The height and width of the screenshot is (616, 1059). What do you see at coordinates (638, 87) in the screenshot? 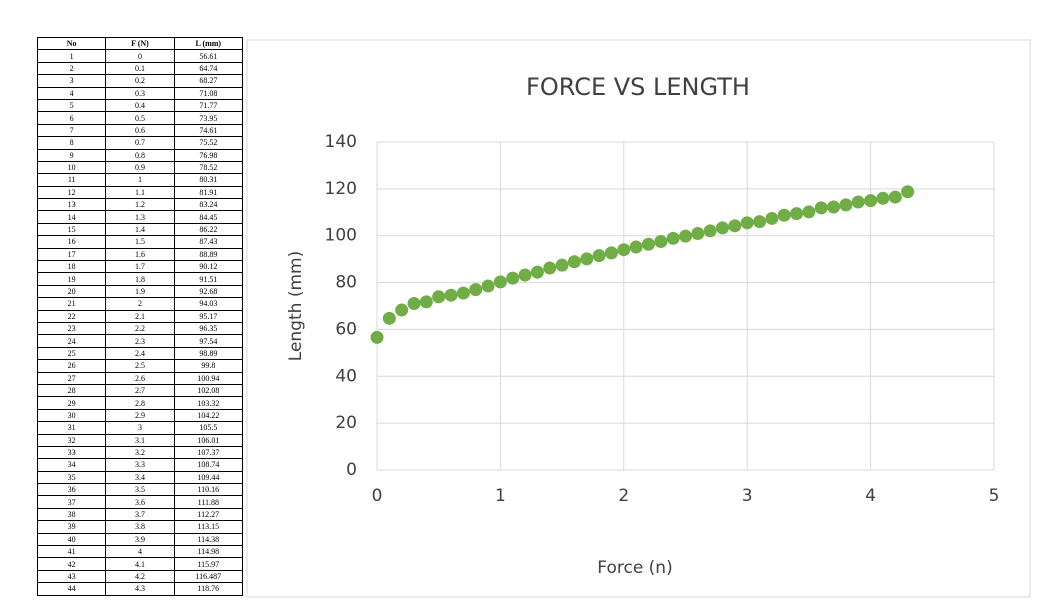
I see `chart-title: FORCE VS LENGTH` at bounding box center [638, 87].